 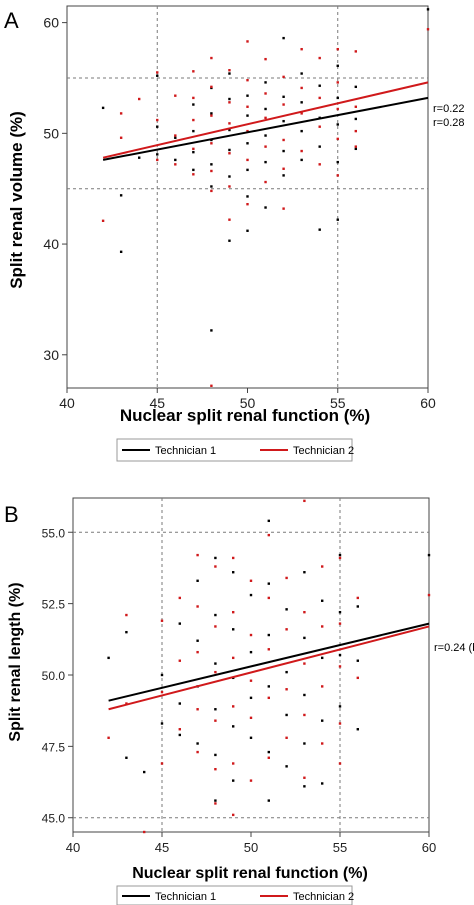 I want to click on panel-a-fit-line-tech2, so click(x=265, y=120).